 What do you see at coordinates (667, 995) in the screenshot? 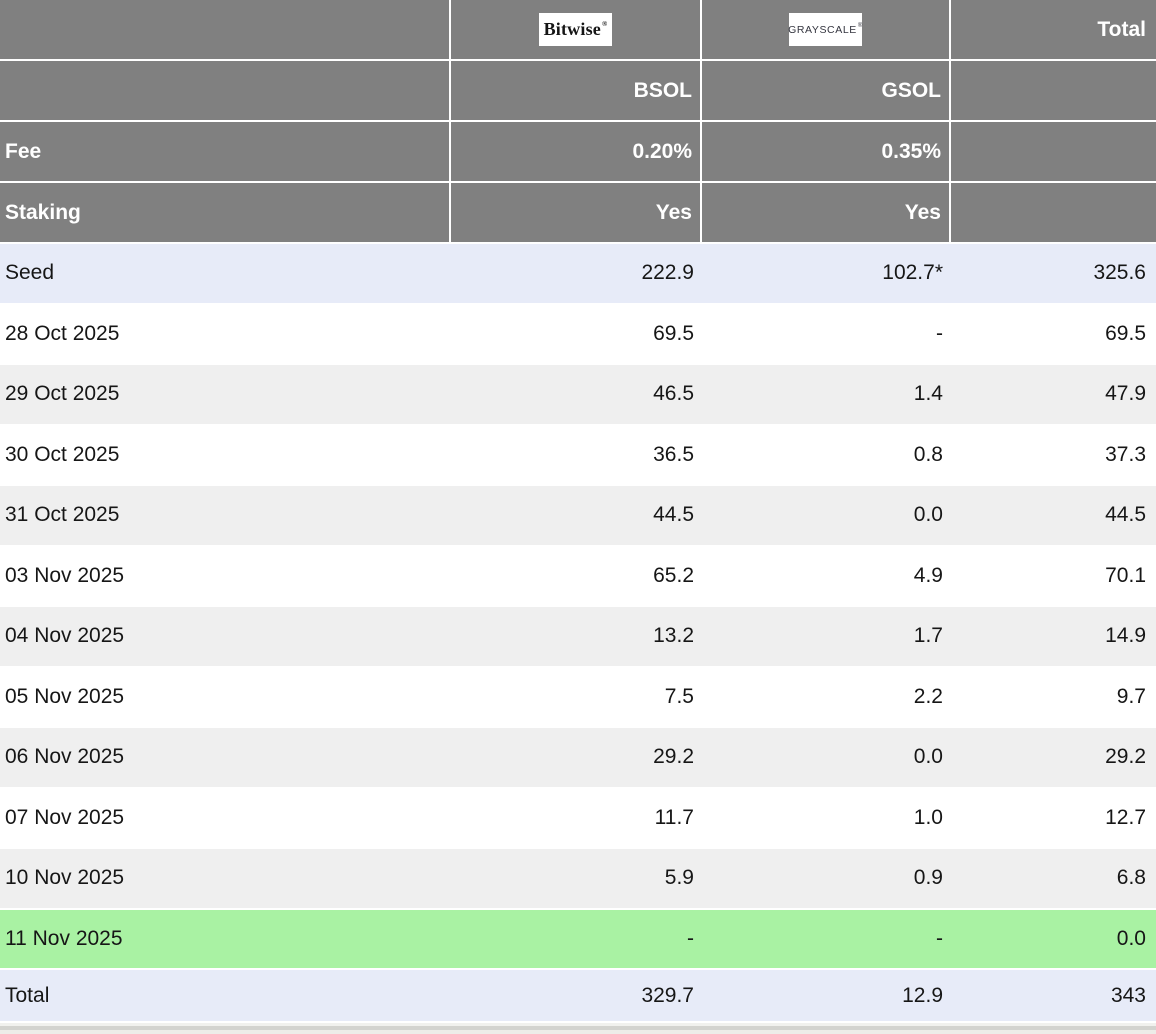
I see `bsol-value: 329.7` at bounding box center [667, 995].